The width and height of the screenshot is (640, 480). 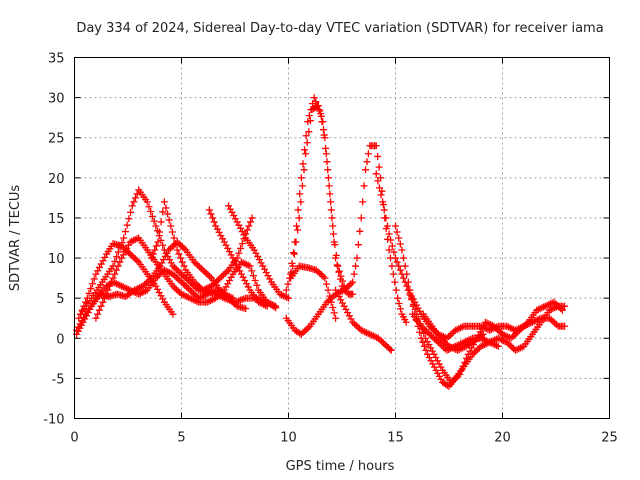 What do you see at coordinates (56, 99) in the screenshot?
I see `y-tick-label: 30` at bounding box center [56, 99].